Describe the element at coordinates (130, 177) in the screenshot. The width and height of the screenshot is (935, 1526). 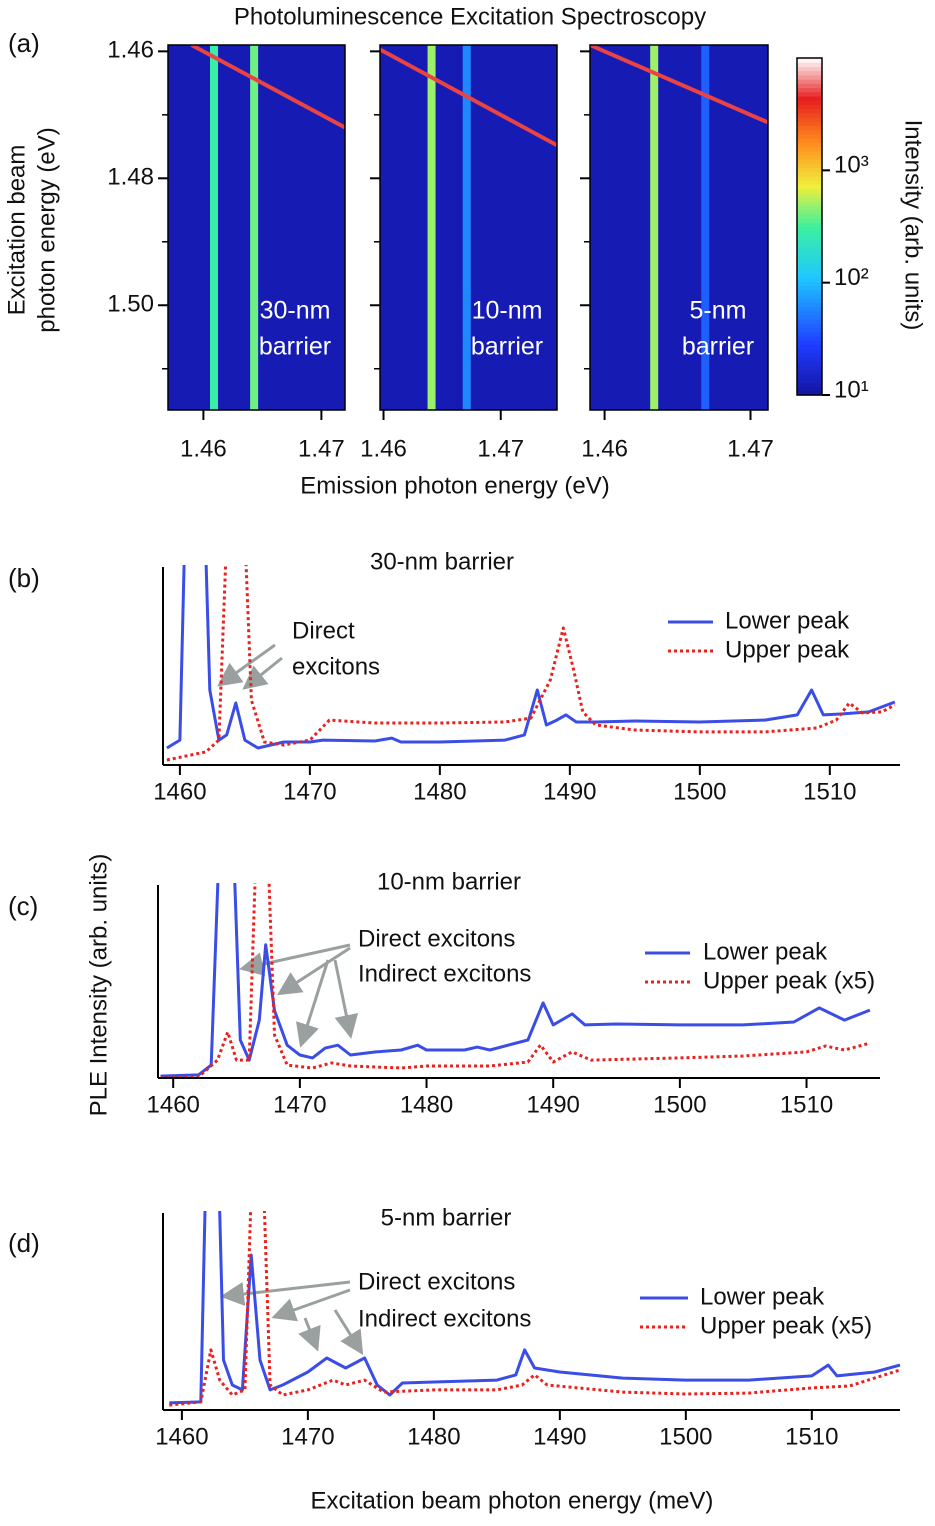
I see `y-tick-label: 1.48` at that location.